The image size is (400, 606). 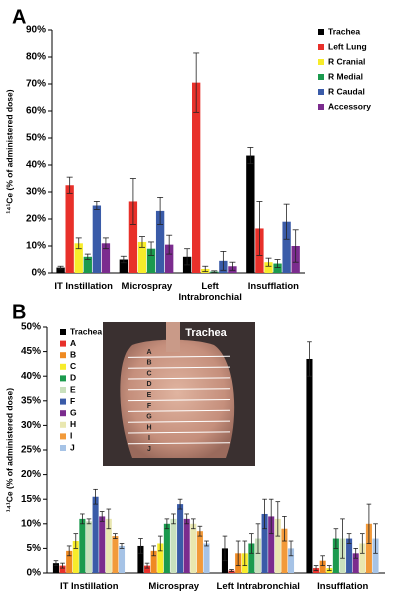 I want to click on y-tick-label: 45%, so click(x=31, y=351).